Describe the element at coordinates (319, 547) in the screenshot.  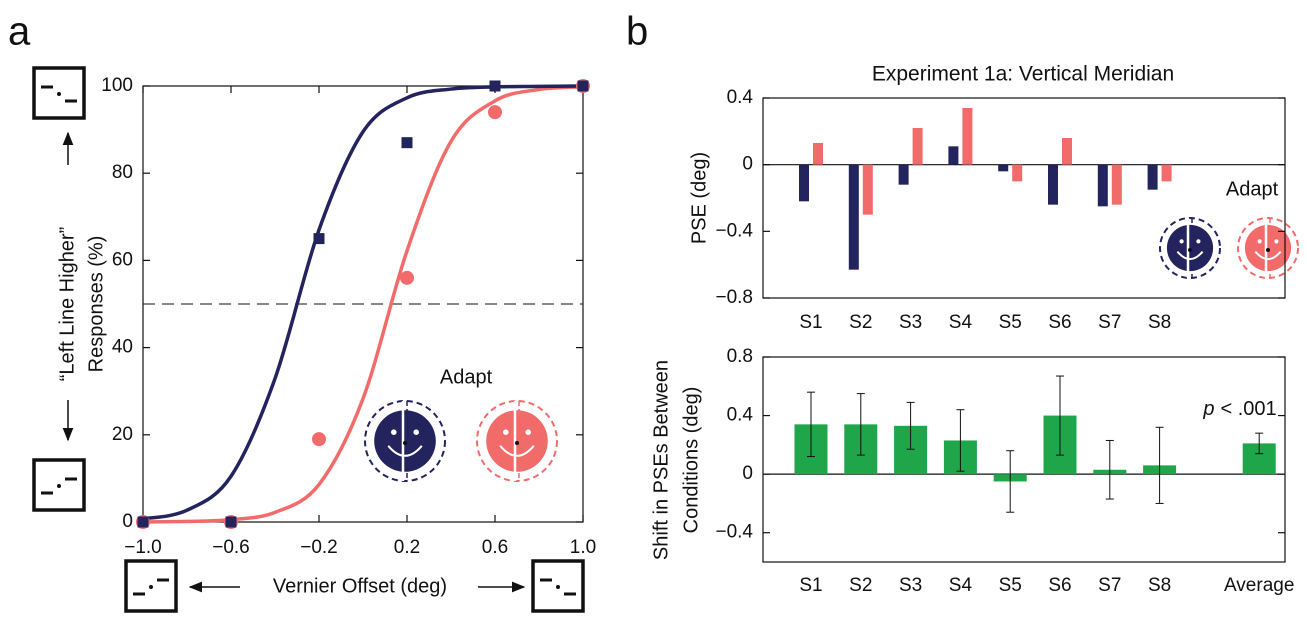
I see `x-tick-label: −0.2` at that location.